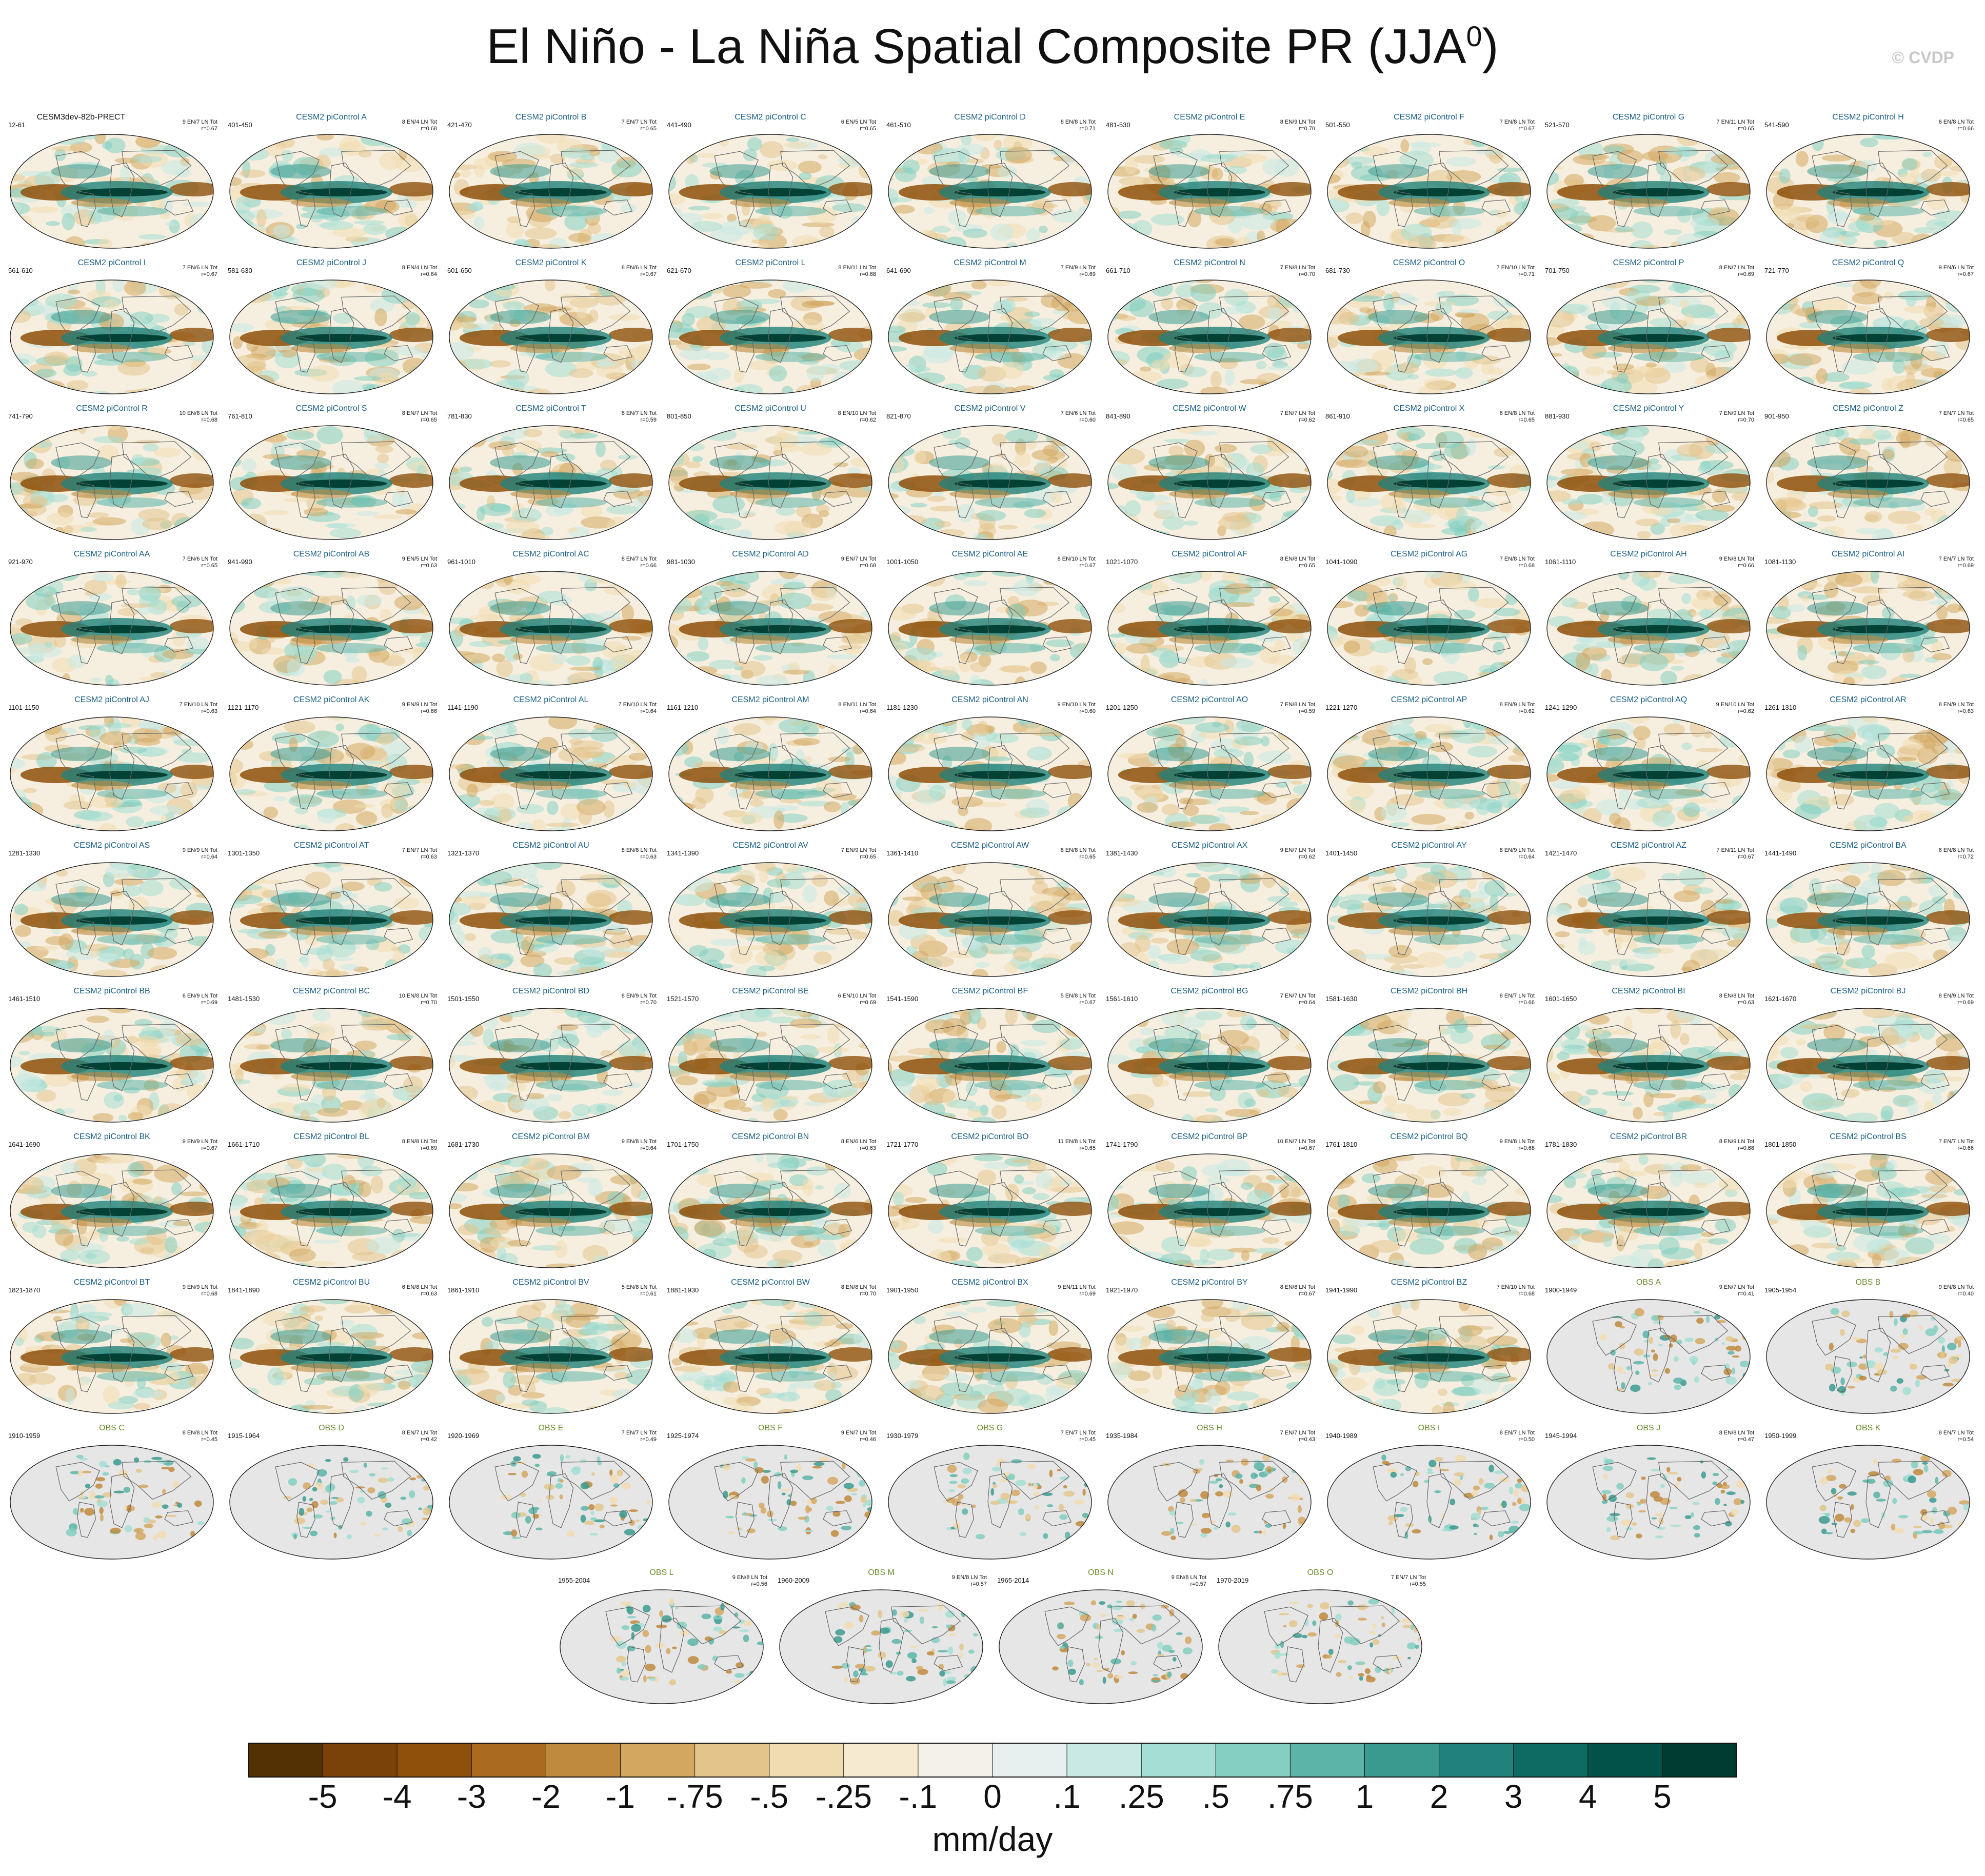  I want to click on panel-title: CESM2 piControl BJ, so click(1868, 991).